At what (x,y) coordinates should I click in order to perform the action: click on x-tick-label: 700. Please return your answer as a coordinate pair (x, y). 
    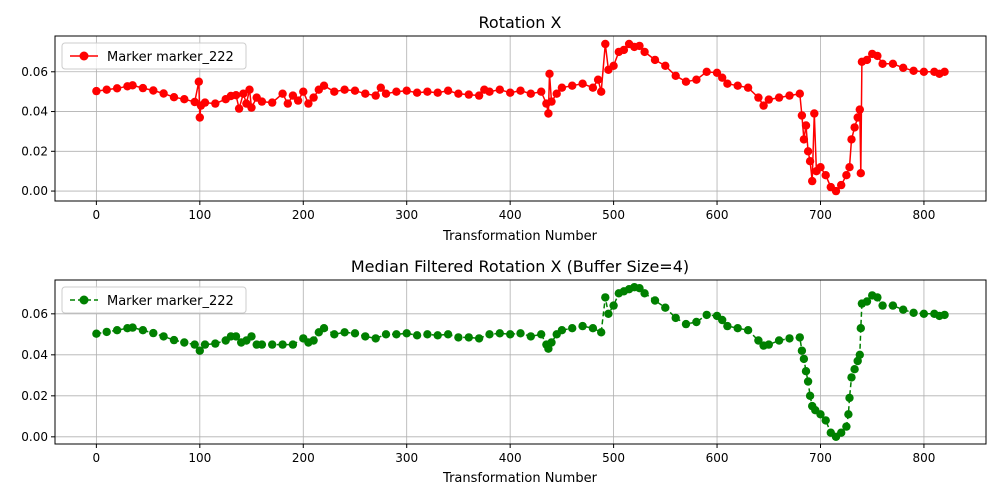
    Looking at the image, I should click on (820, 215).